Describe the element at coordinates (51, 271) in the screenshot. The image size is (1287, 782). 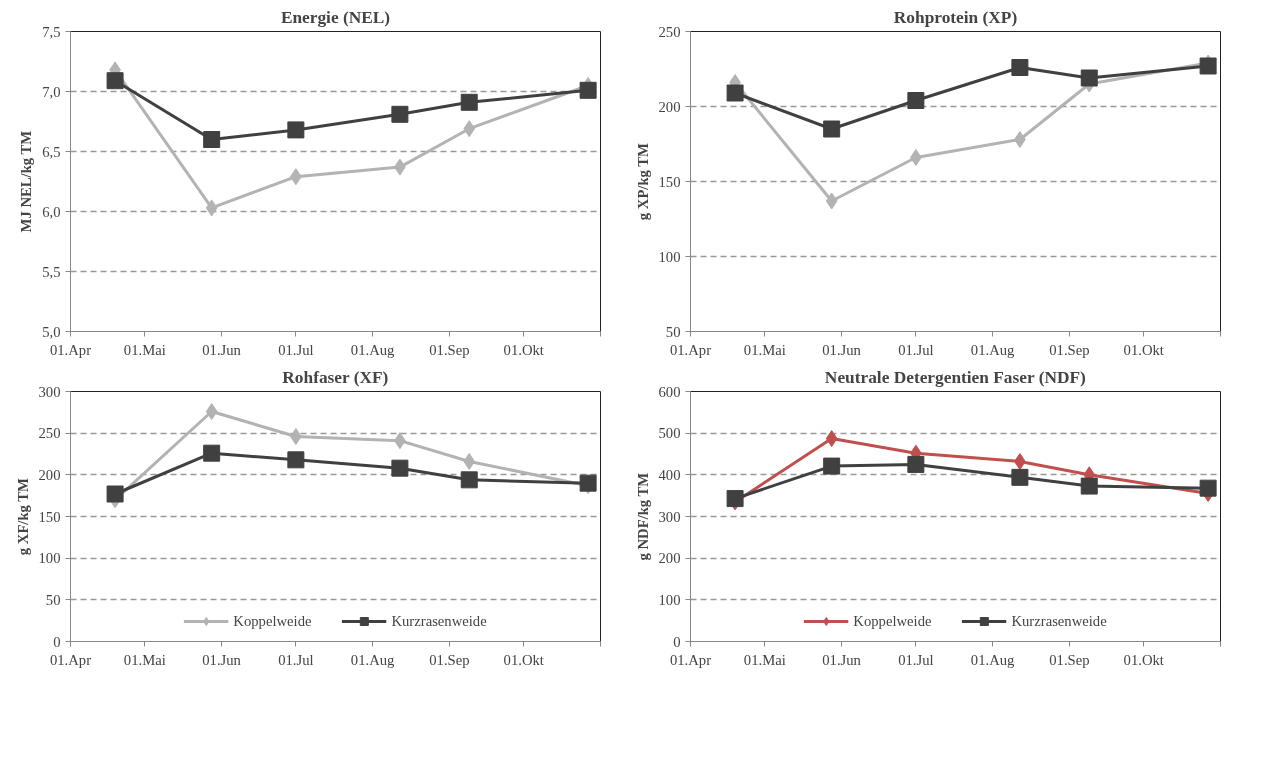
I see `y-tick-label: 5,5` at that location.